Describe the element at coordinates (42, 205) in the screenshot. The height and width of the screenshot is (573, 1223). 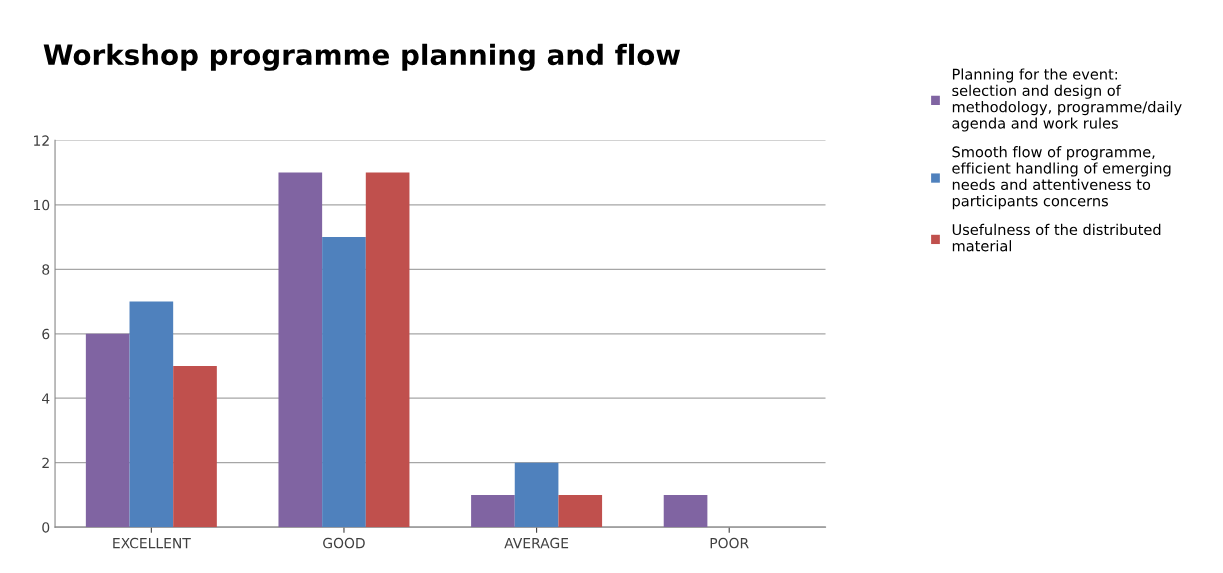
I see `y-tick-label: 10` at that location.